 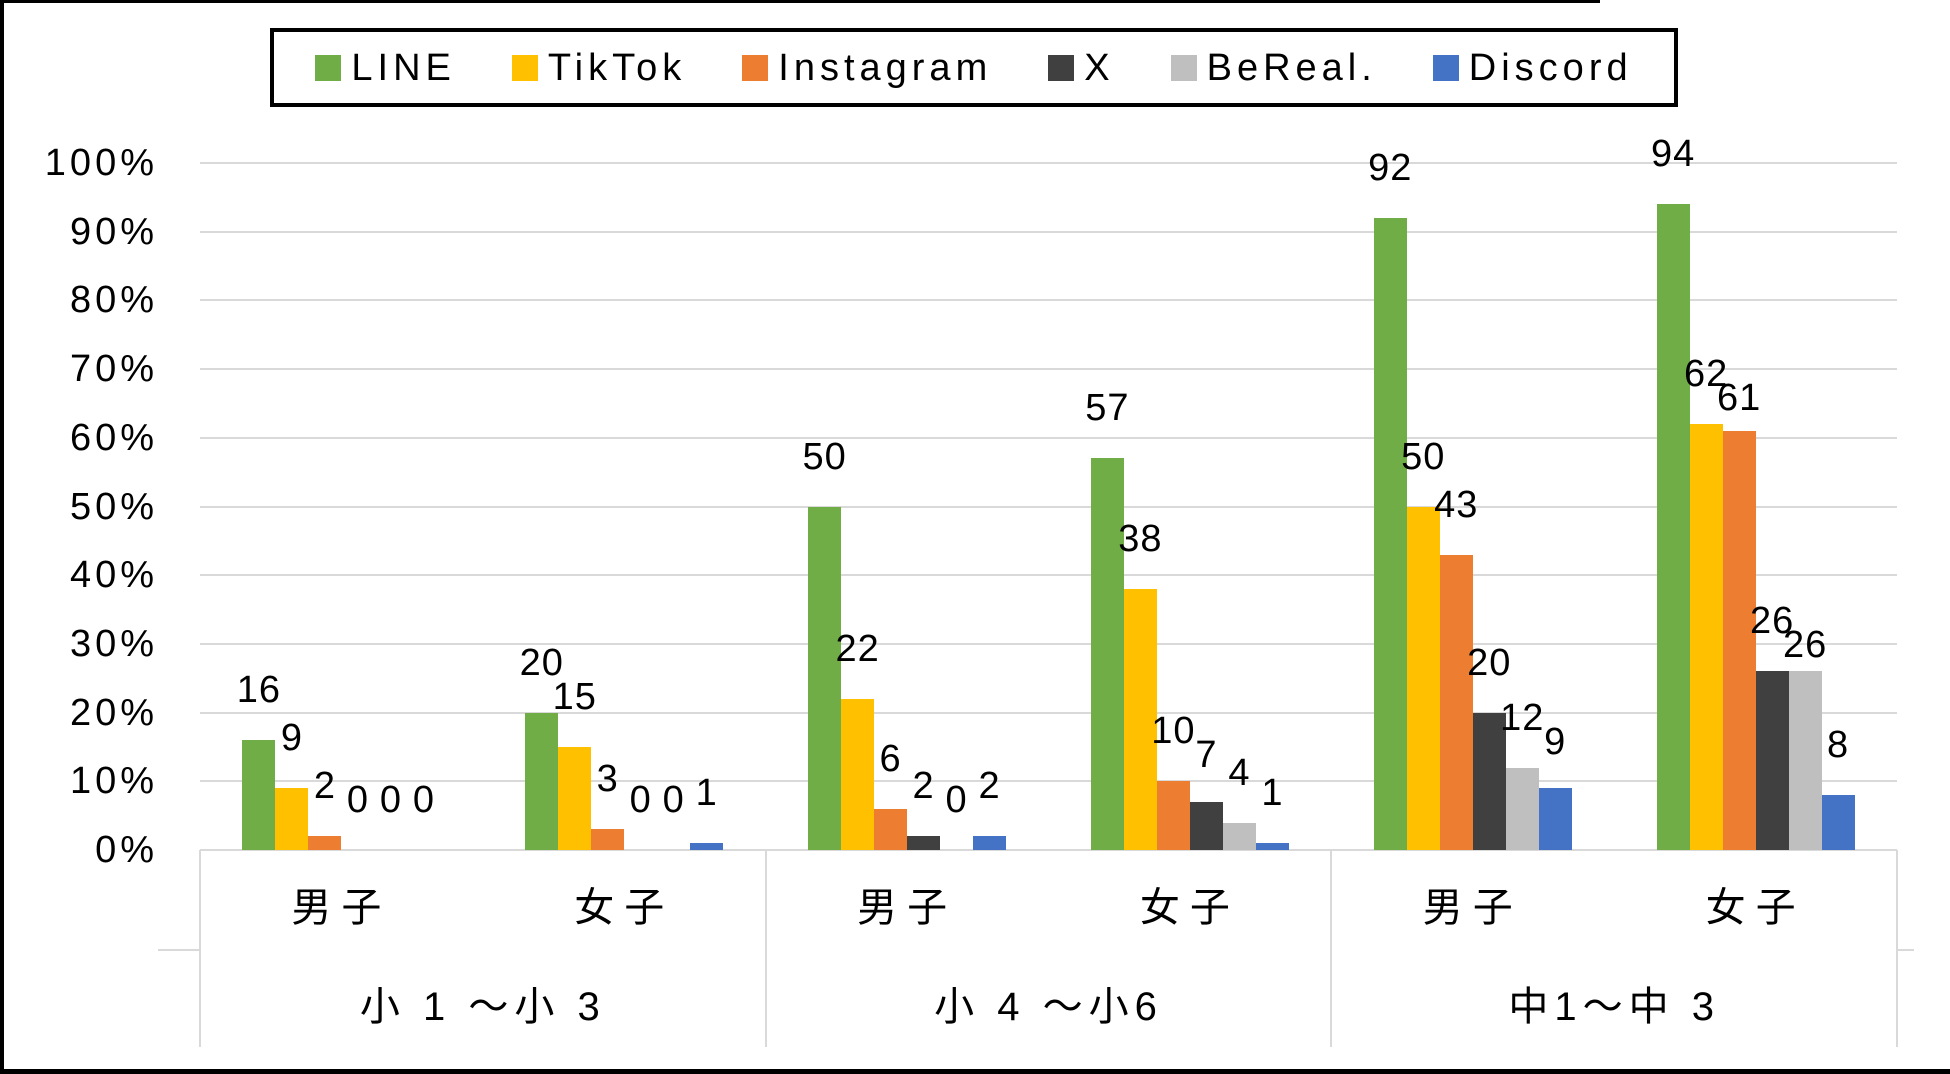 I want to click on data-label: 92, so click(x=1390, y=167).